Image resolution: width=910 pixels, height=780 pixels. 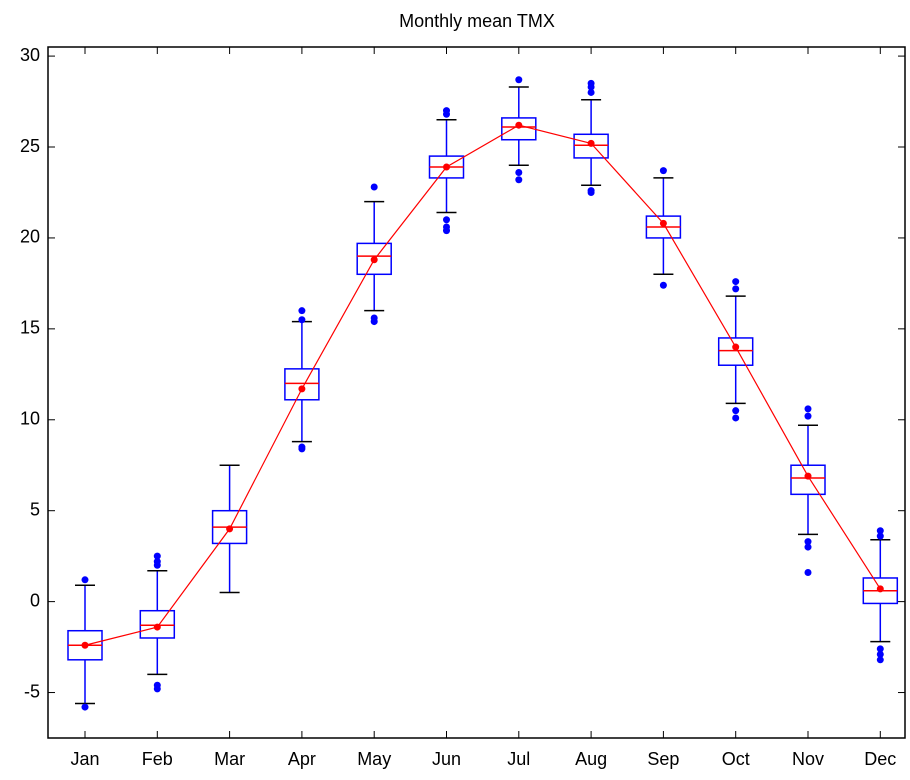 I want to click on x-tick-label: Dec, so click(x=880, y=759).